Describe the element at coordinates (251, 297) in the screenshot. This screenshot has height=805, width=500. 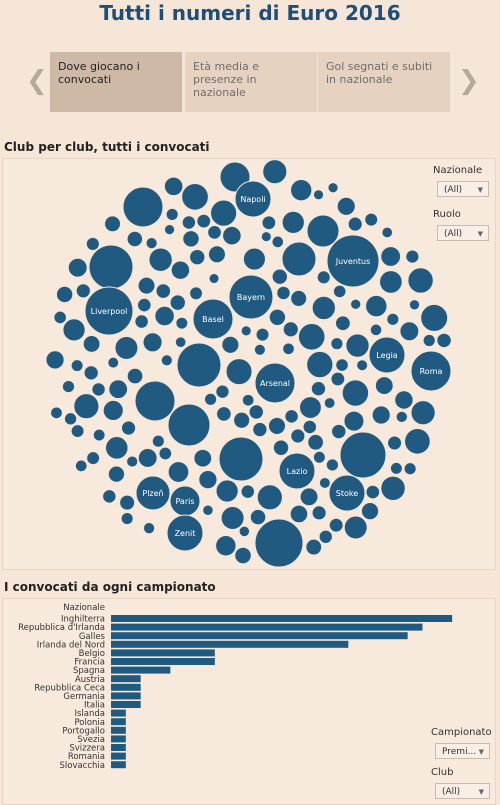
I see `club-bubble-bayern` at that location.